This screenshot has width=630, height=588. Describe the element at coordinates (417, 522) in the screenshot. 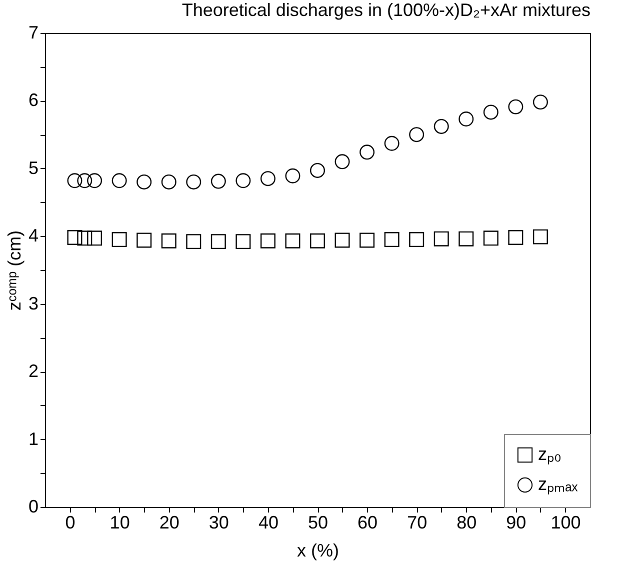

I see `x-tick-label: 70` at that location.